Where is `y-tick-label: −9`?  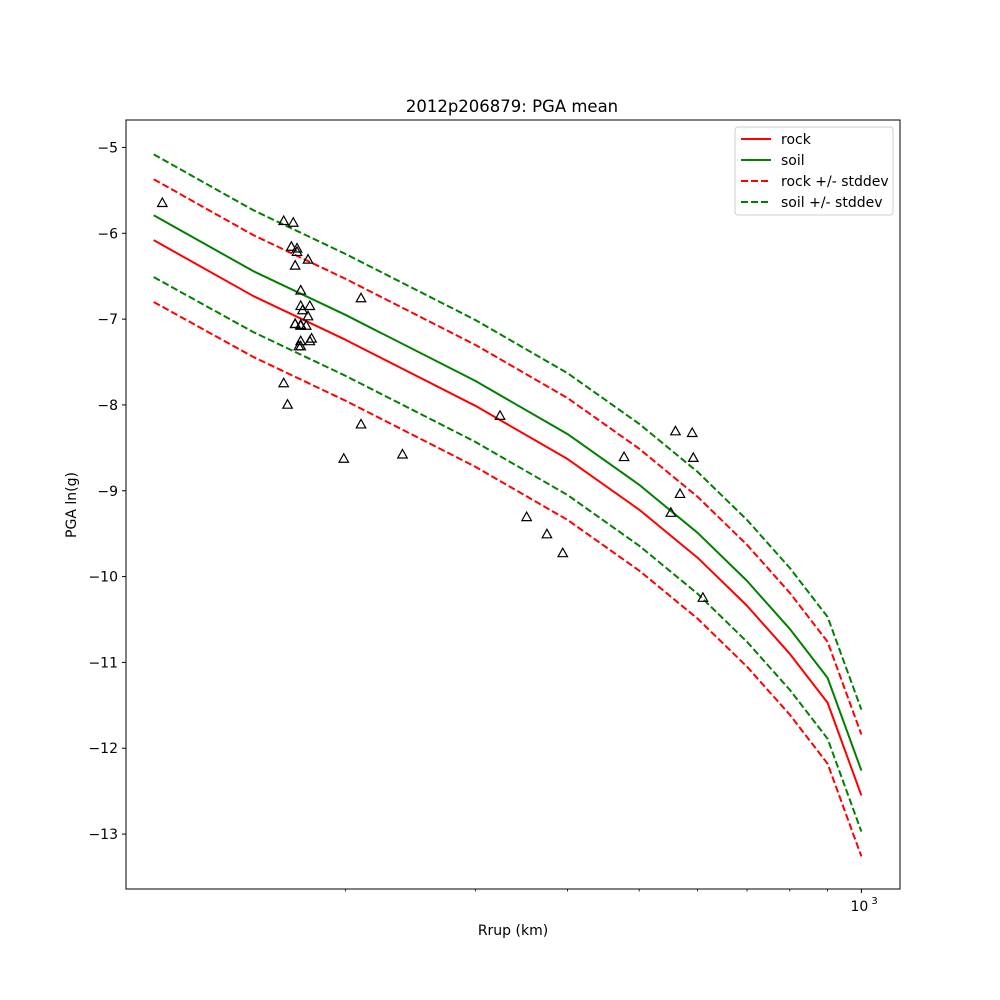
y-tick-label: −9 is located at coordinates (107, 492).